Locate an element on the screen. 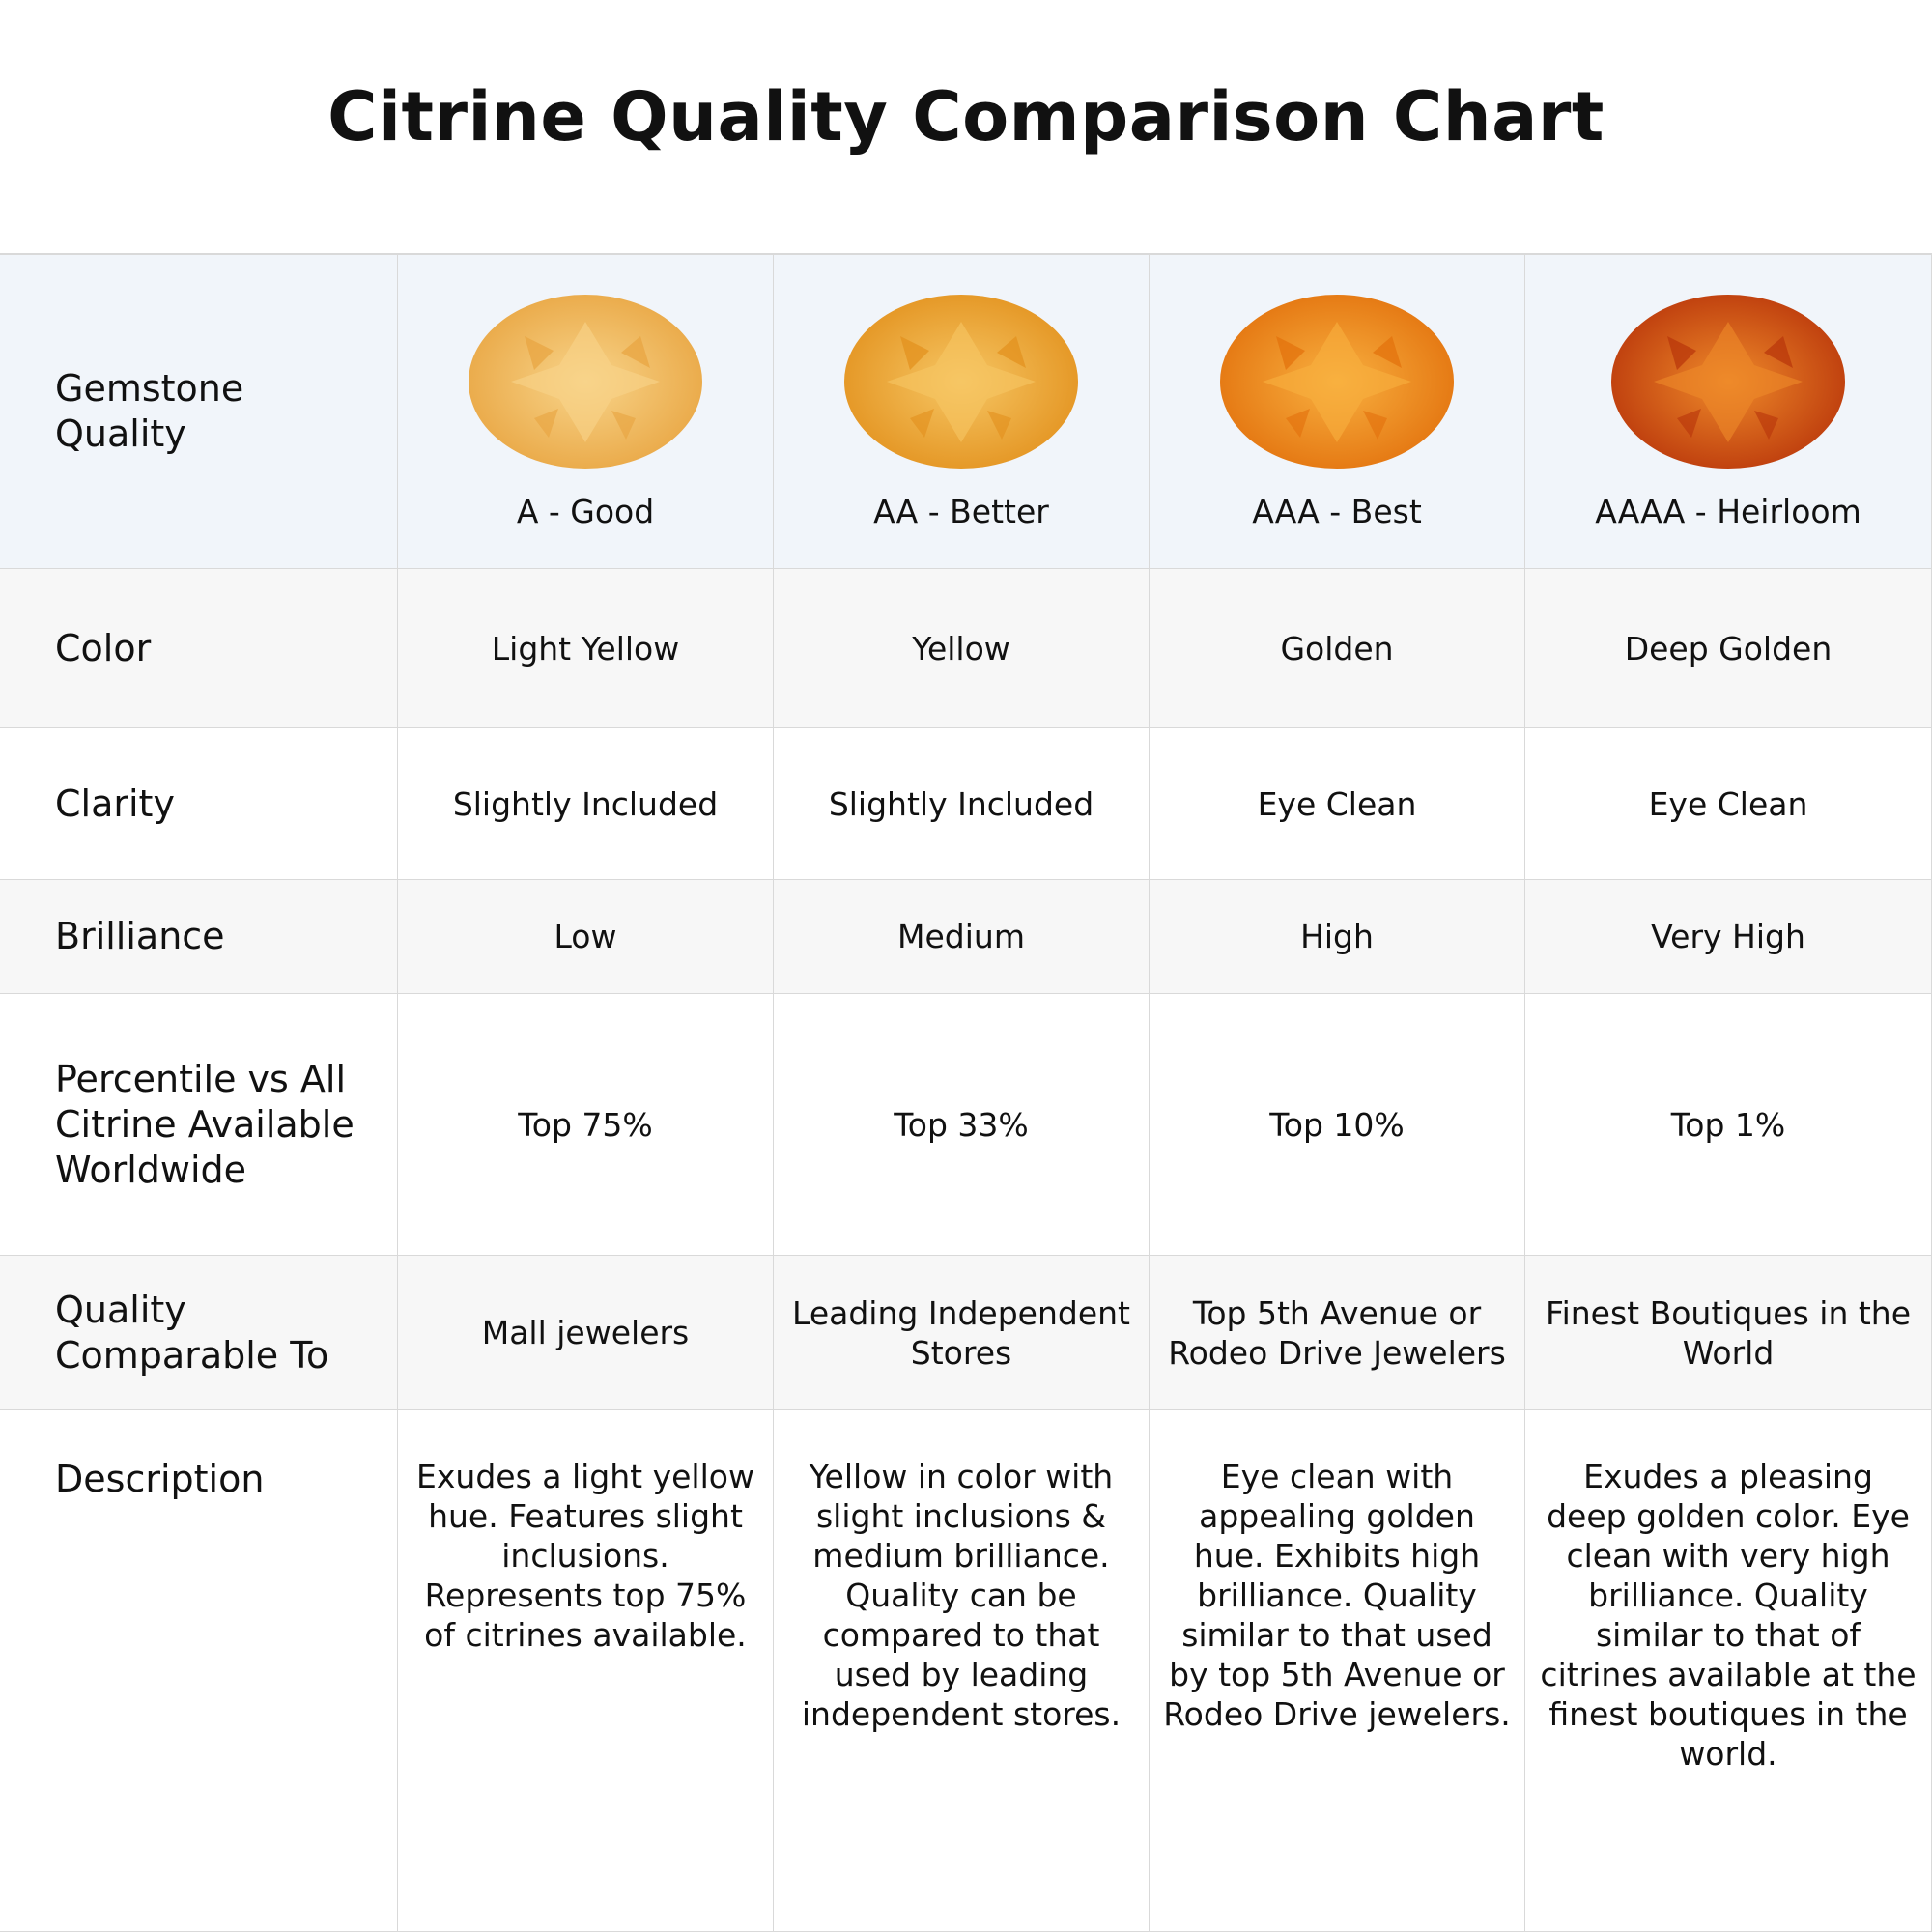 The width and height of the screenshot is (1932, 1932). table-cell: Top 33% is located at coordinates (962, 1125).